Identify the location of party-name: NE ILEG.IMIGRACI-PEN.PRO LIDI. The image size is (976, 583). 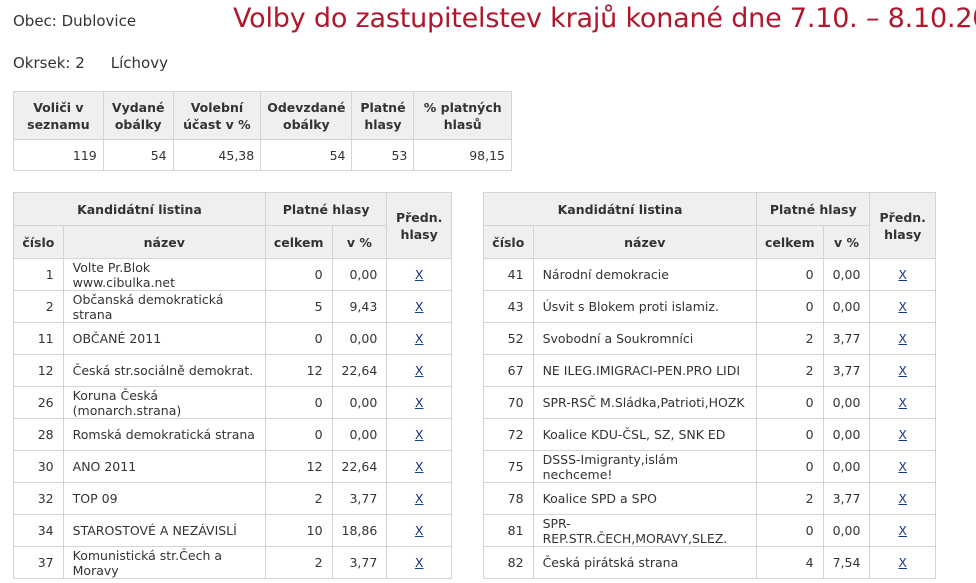
(645, 370).